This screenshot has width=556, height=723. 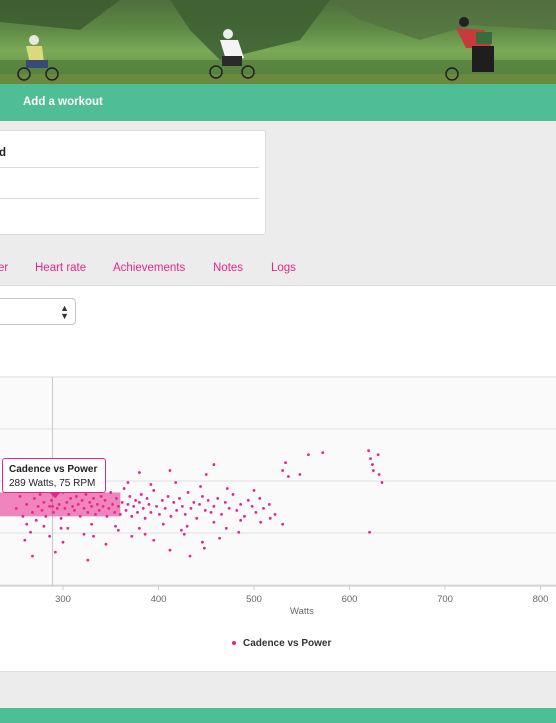 I want to click on x-tick-label: 600, so click(x=350, y=599).